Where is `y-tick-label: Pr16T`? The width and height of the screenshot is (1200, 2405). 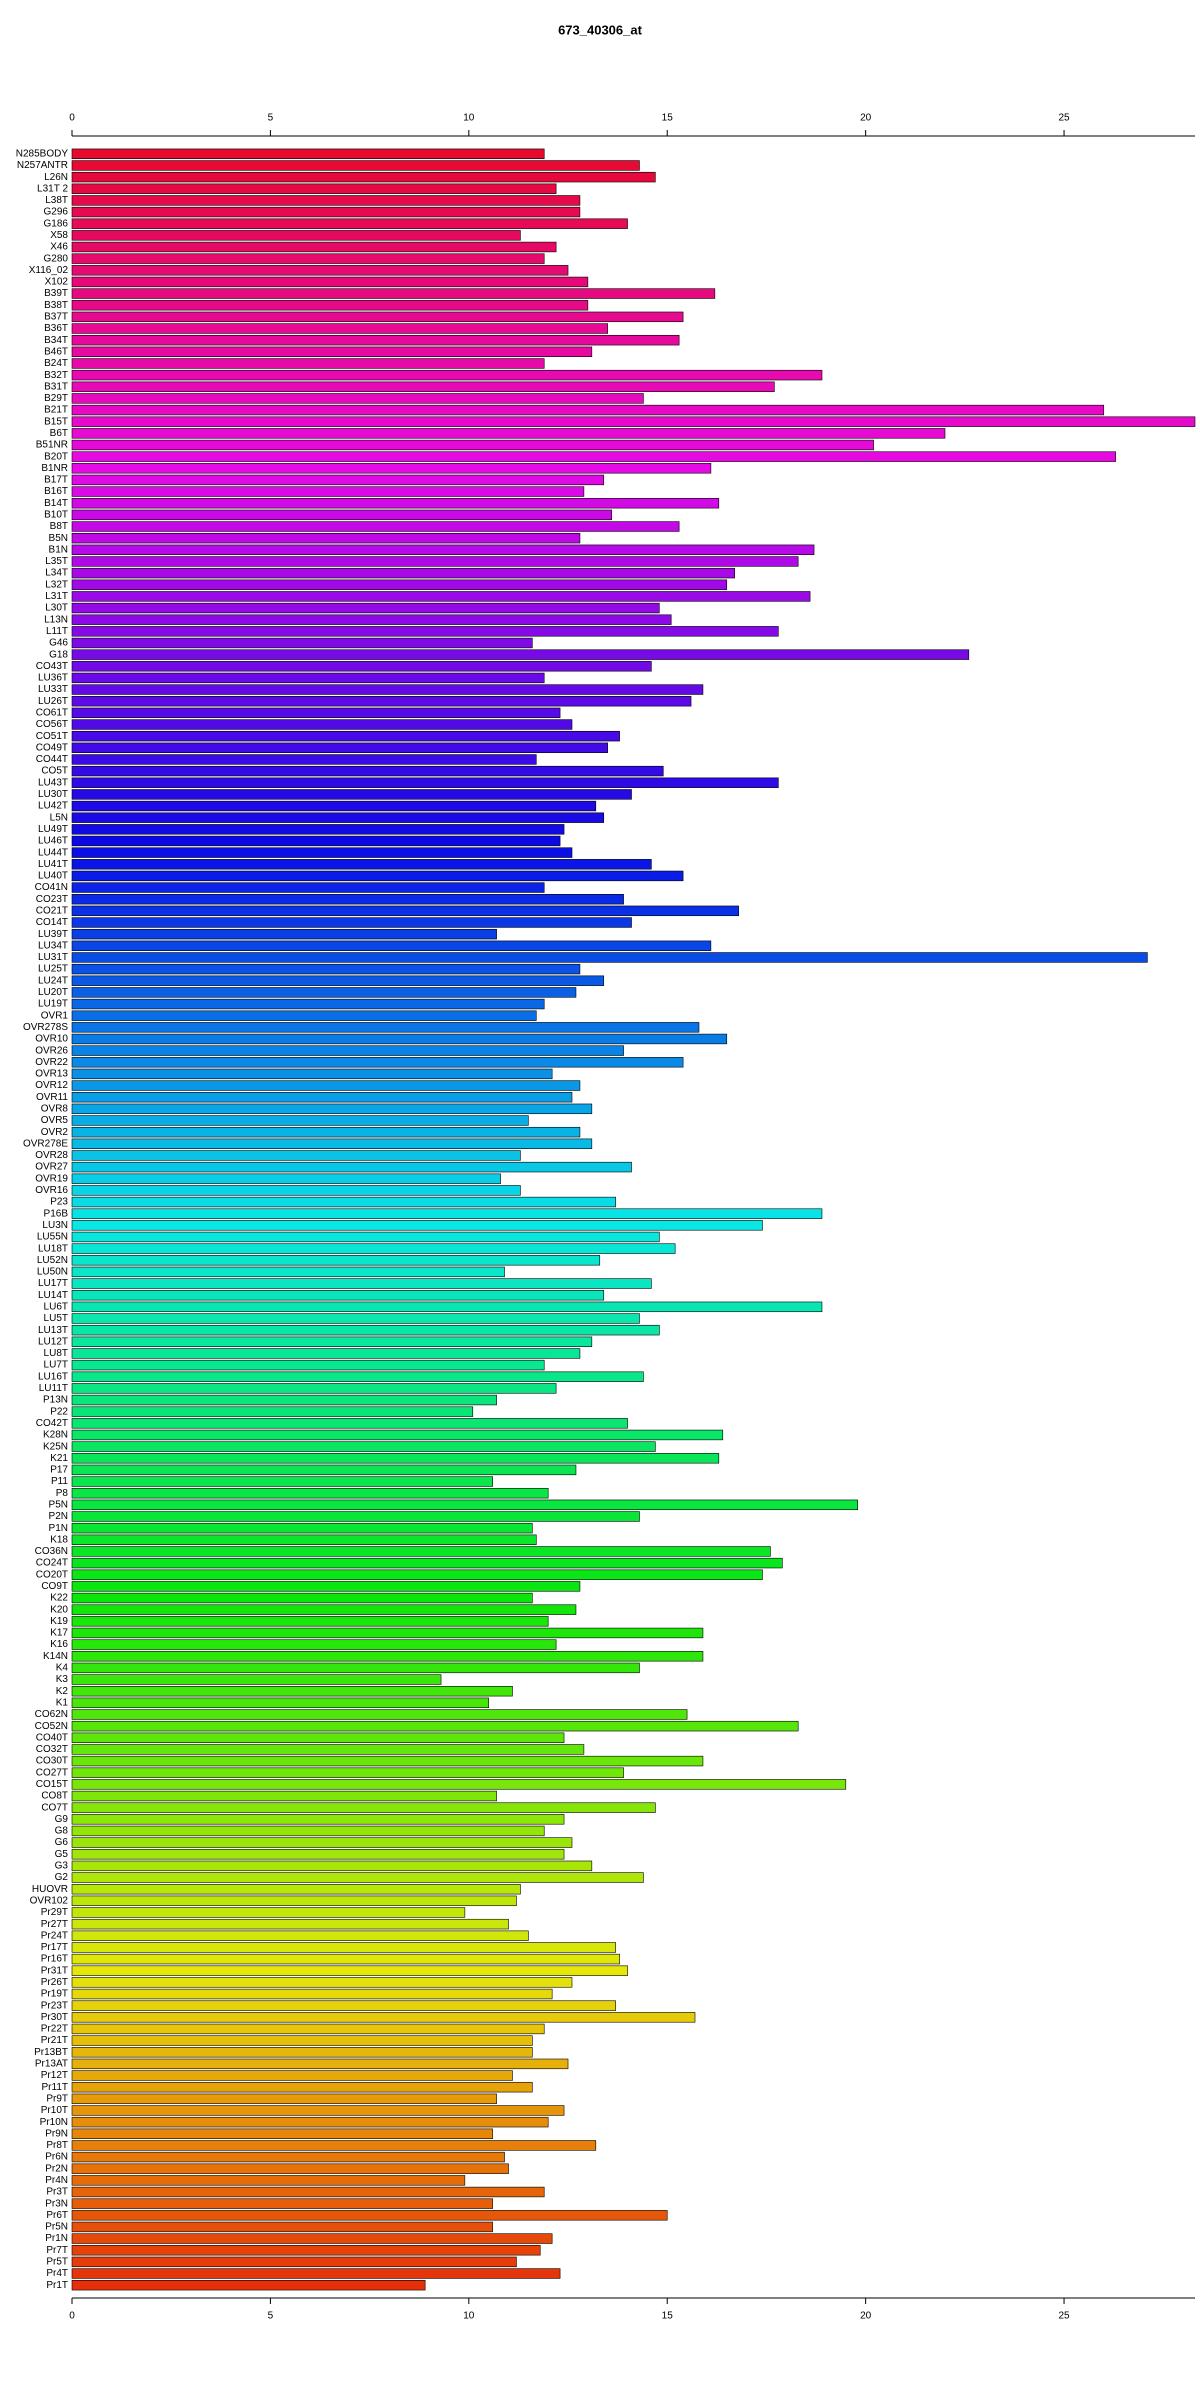 y-tick-label: Pr16T is located at coordinates (54, 1959).